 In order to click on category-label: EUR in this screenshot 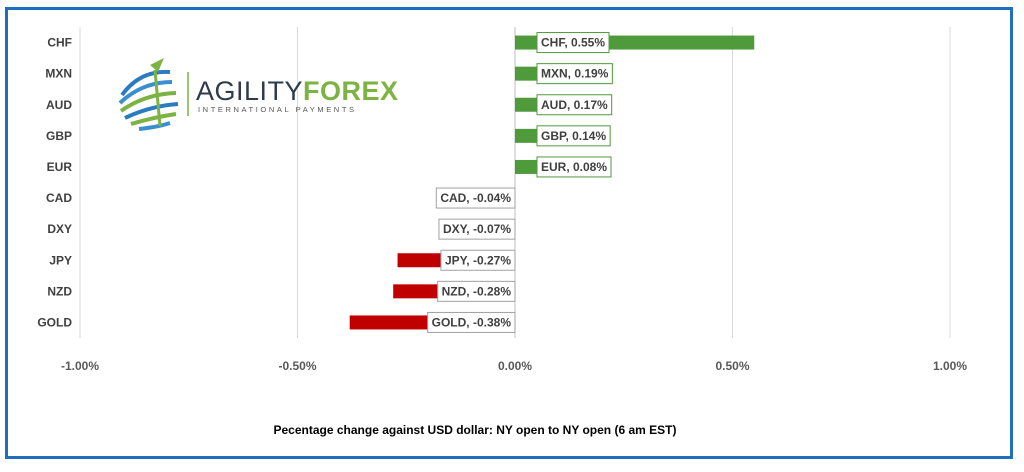, I will do `click(60, 167)`.